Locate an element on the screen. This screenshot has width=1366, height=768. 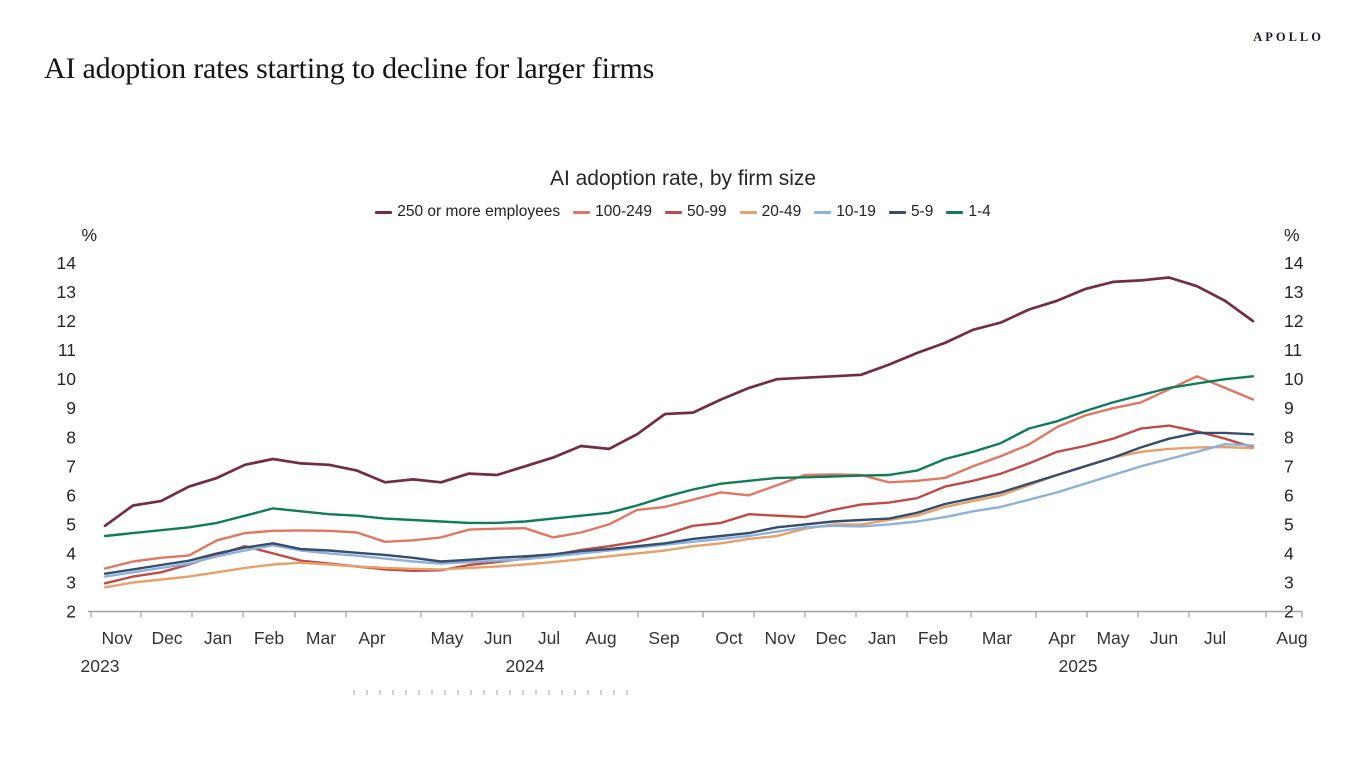
y-axis-label-left: 2 is located at coordinates (71, 612).